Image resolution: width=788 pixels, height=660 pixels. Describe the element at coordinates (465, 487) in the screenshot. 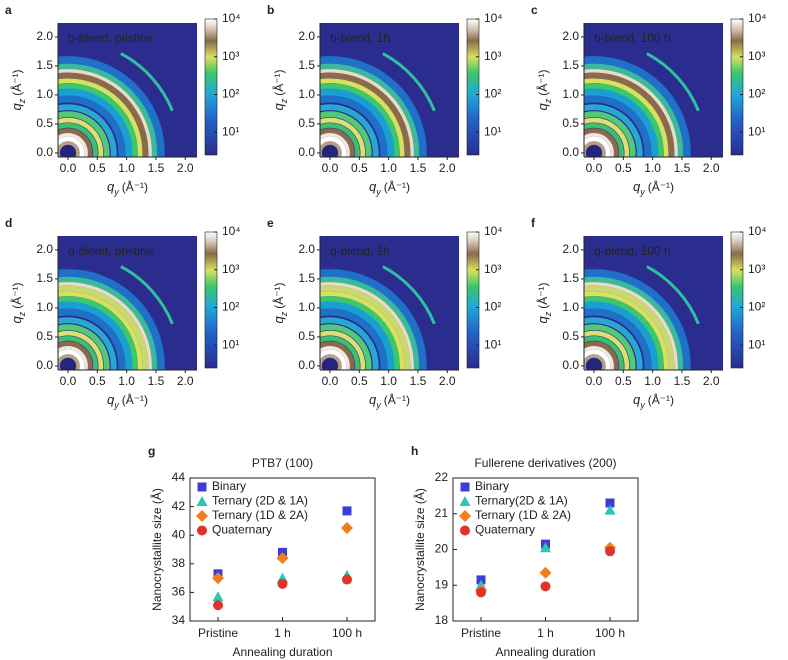

I see `legend-marker` at that location.